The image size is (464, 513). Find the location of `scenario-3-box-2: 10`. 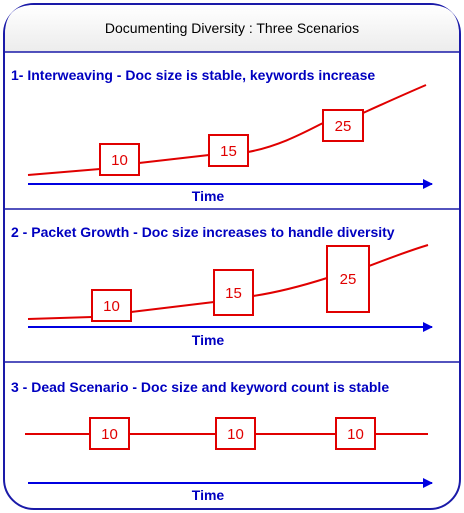

scenario-3-box-2: 10 is located at coordinates (235, 433).